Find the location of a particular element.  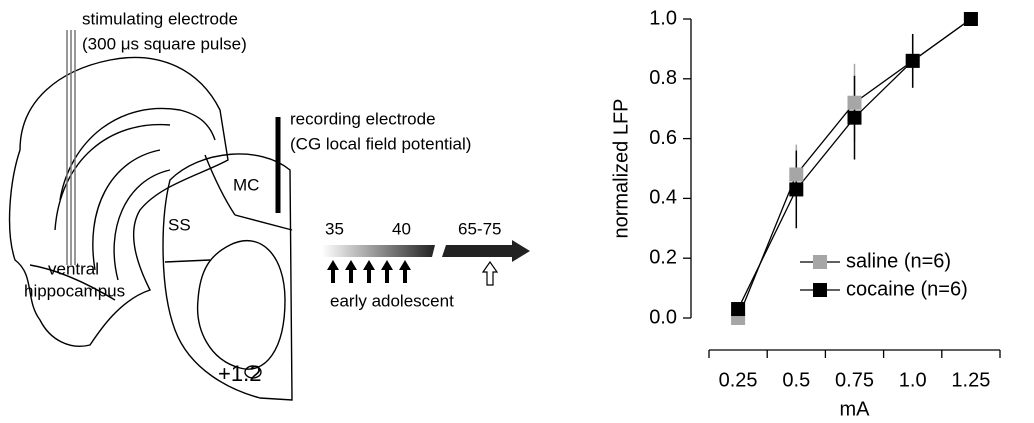

legend-label: cocaine (n=6) is located at coordinates (907, 289).